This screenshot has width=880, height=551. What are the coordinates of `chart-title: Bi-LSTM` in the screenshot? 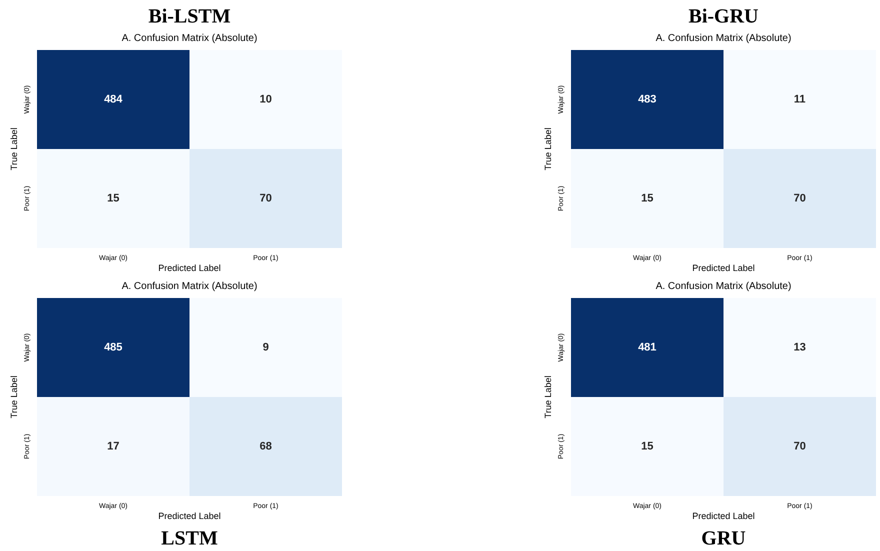 It's located at (189, 17).